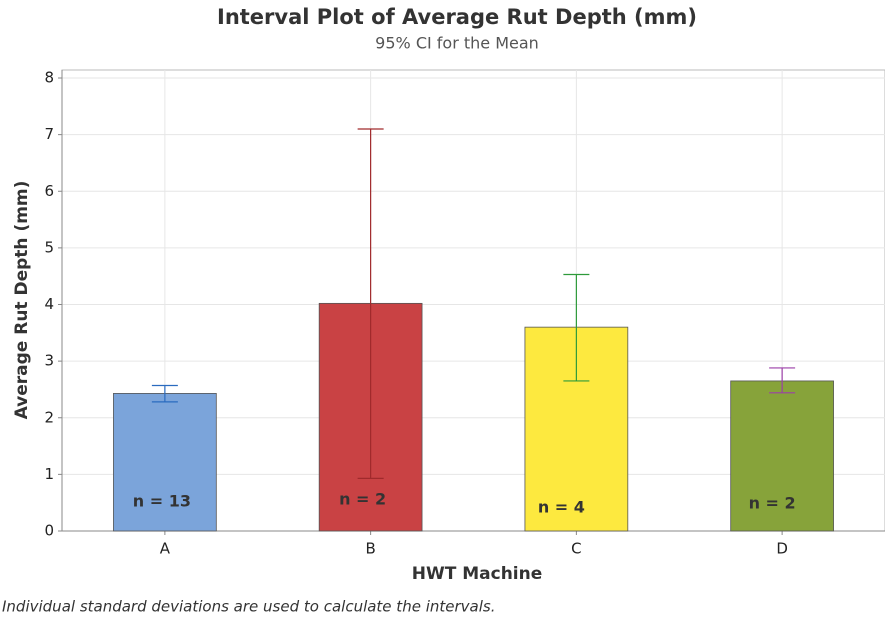 This screenshot has width=885, height=622. I want to click on y-tick-label: 5, so click(49, 247).